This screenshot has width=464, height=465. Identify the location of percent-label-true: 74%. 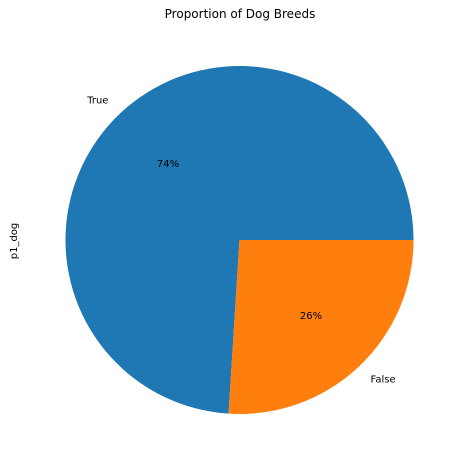
(168, 164).